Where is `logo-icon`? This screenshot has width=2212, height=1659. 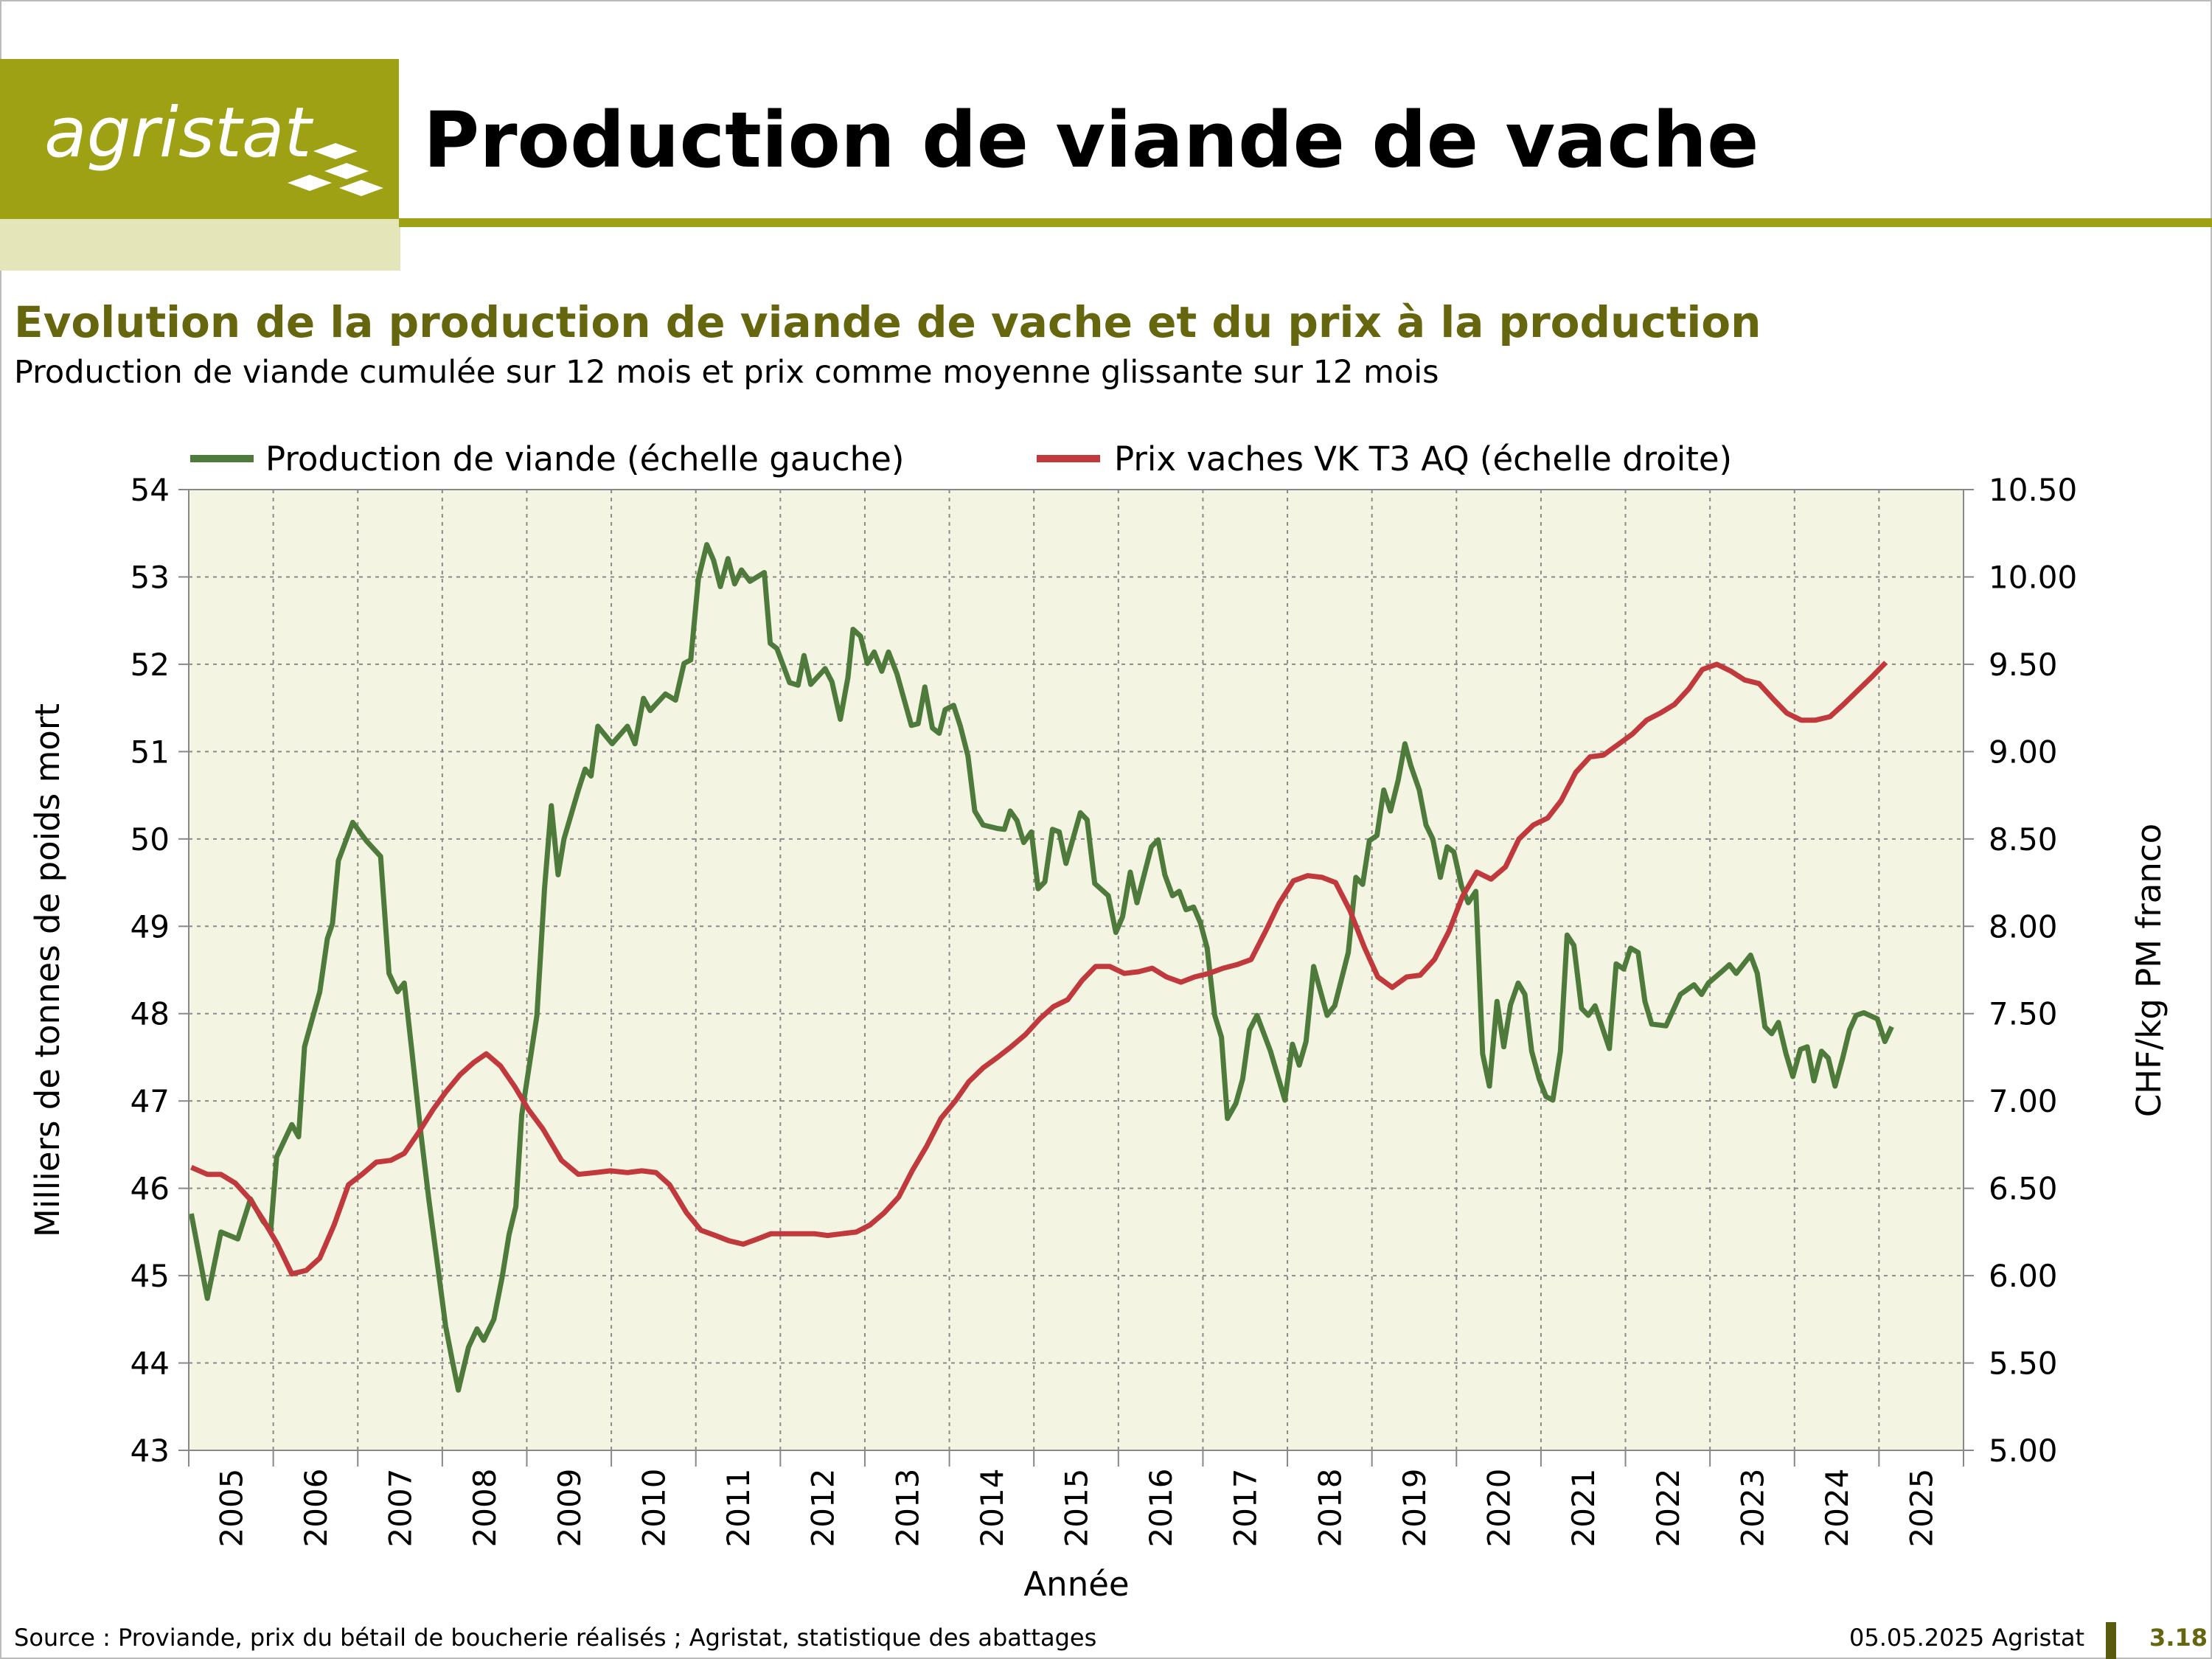
logo-icon is located at coordinates (335, 169).